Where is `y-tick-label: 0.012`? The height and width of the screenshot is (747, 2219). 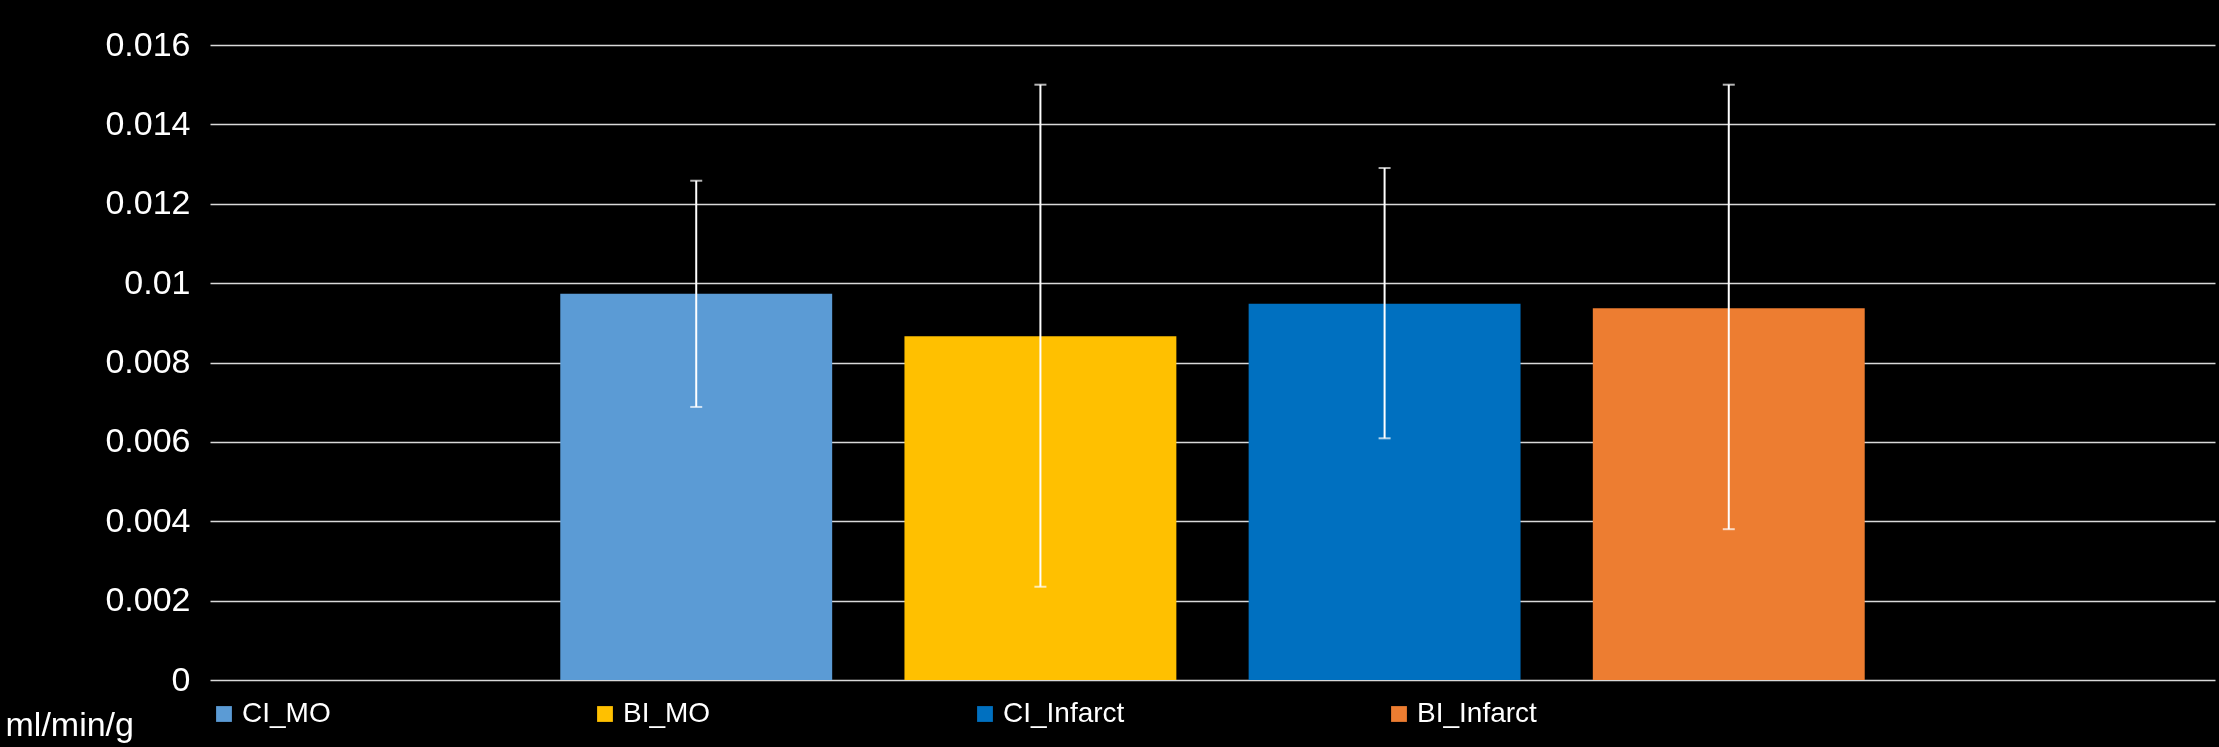
y-tick-label: 0.012 is located at coordinates (148, 202).